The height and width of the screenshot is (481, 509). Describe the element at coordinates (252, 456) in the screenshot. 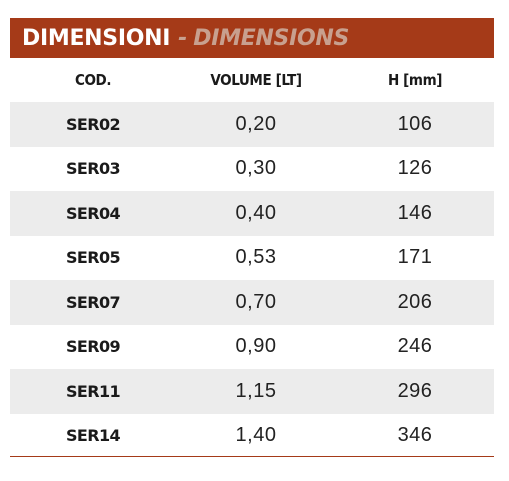

I see `bottom-divider` at that location.